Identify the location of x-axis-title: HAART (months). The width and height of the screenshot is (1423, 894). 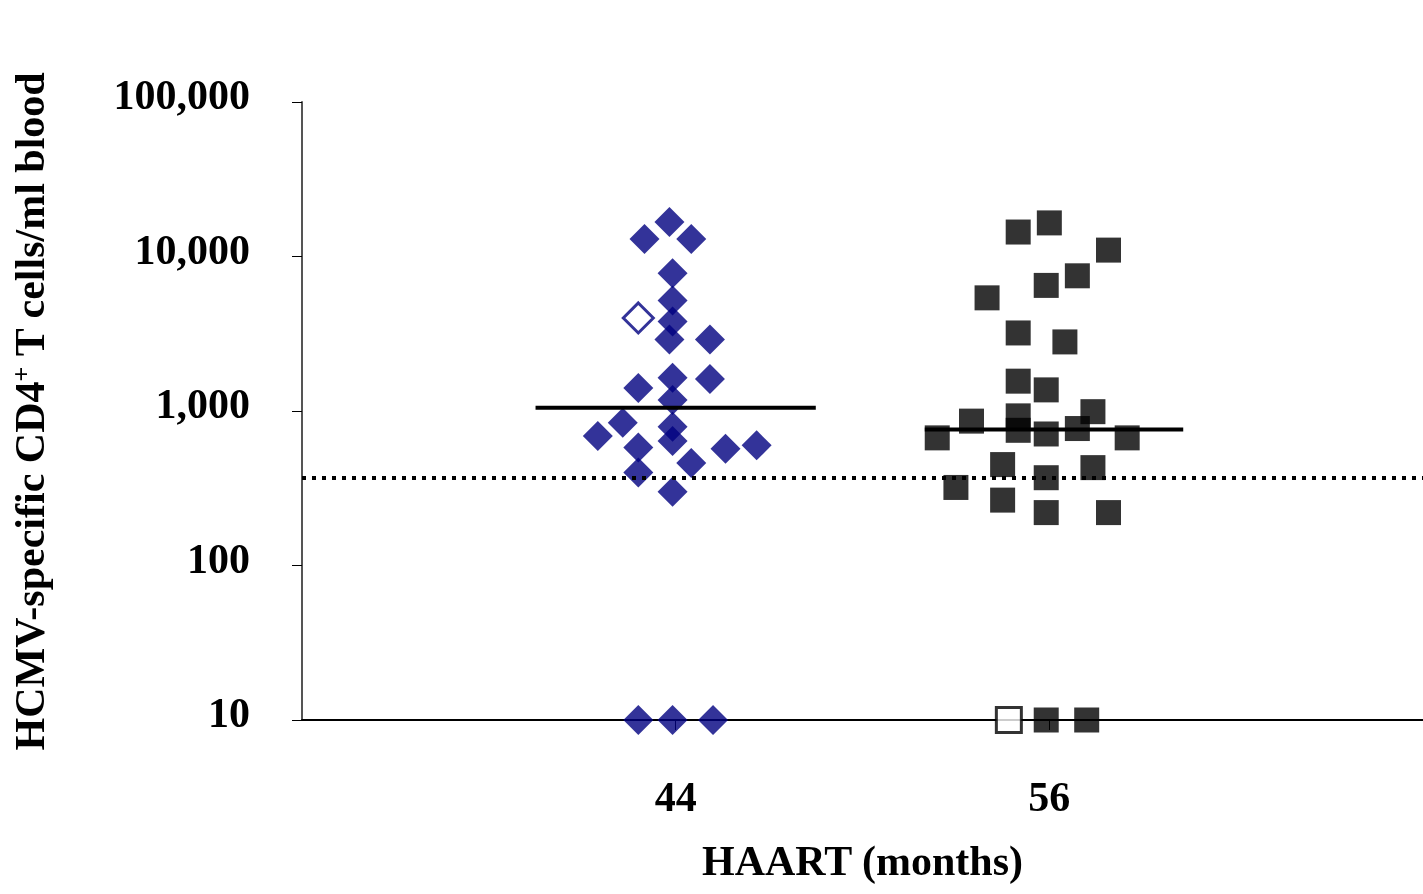
(862, 861).